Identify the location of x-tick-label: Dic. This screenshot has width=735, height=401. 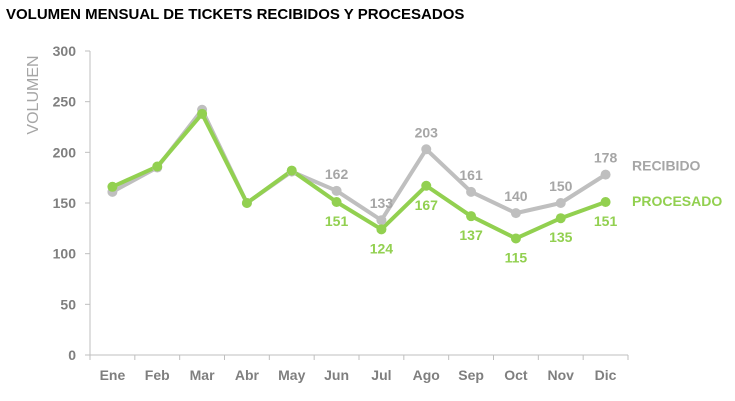
(606, 375).